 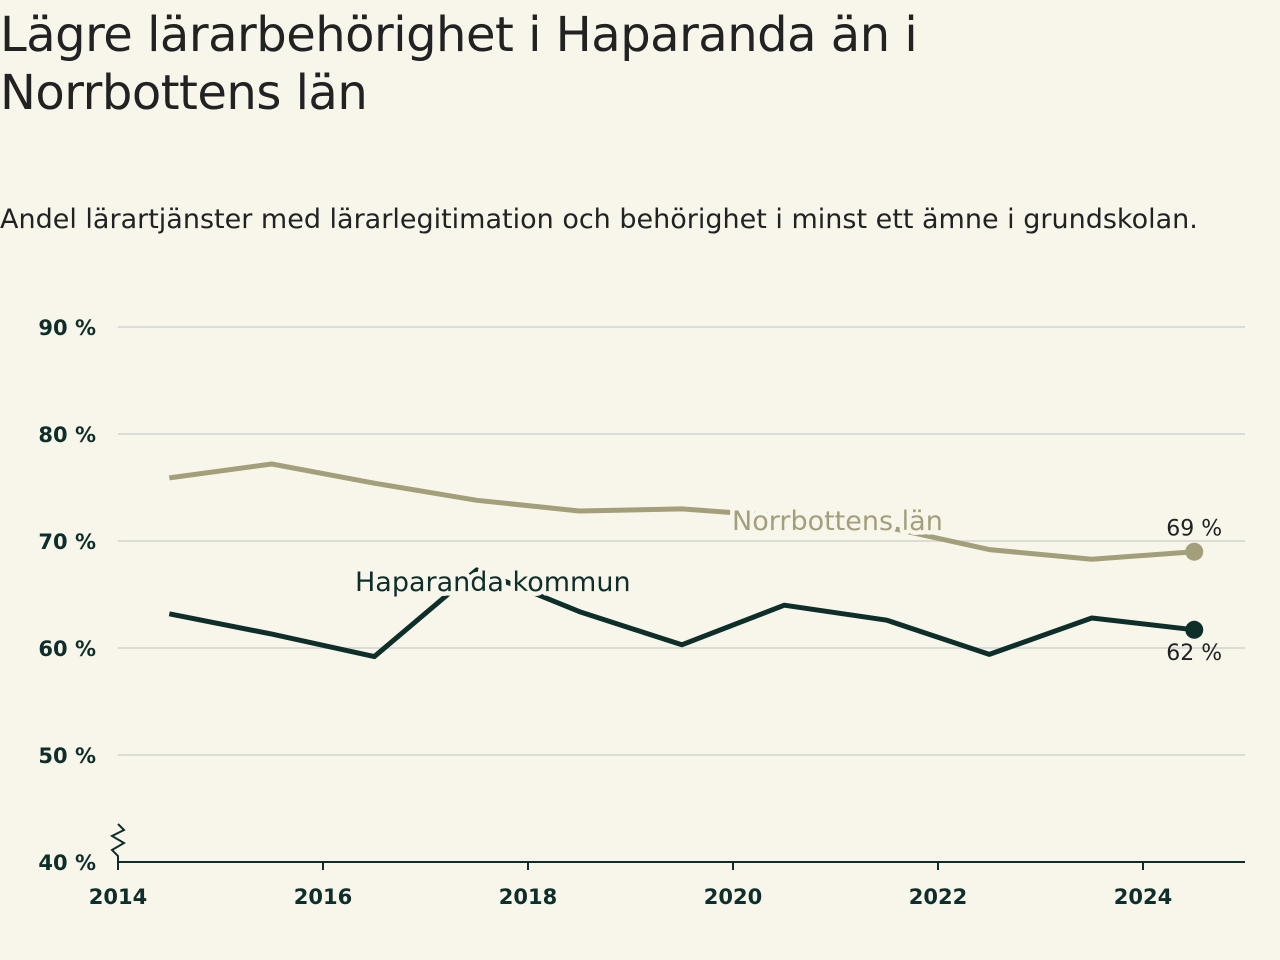 What do you see at coordinates (67, 649) in the screenshot?
I see `y-tick-label-60: 60 %` at bounding box center [67, 649].